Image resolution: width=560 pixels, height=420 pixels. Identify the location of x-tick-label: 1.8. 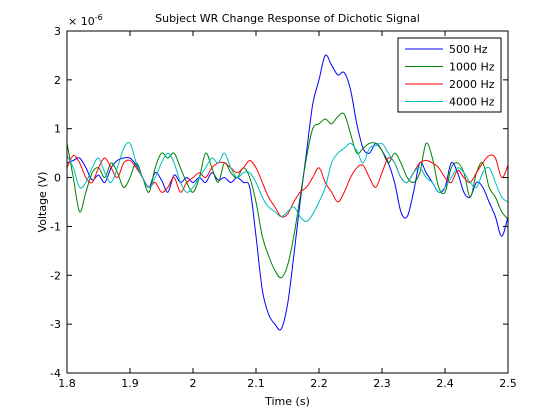
(67, 383).